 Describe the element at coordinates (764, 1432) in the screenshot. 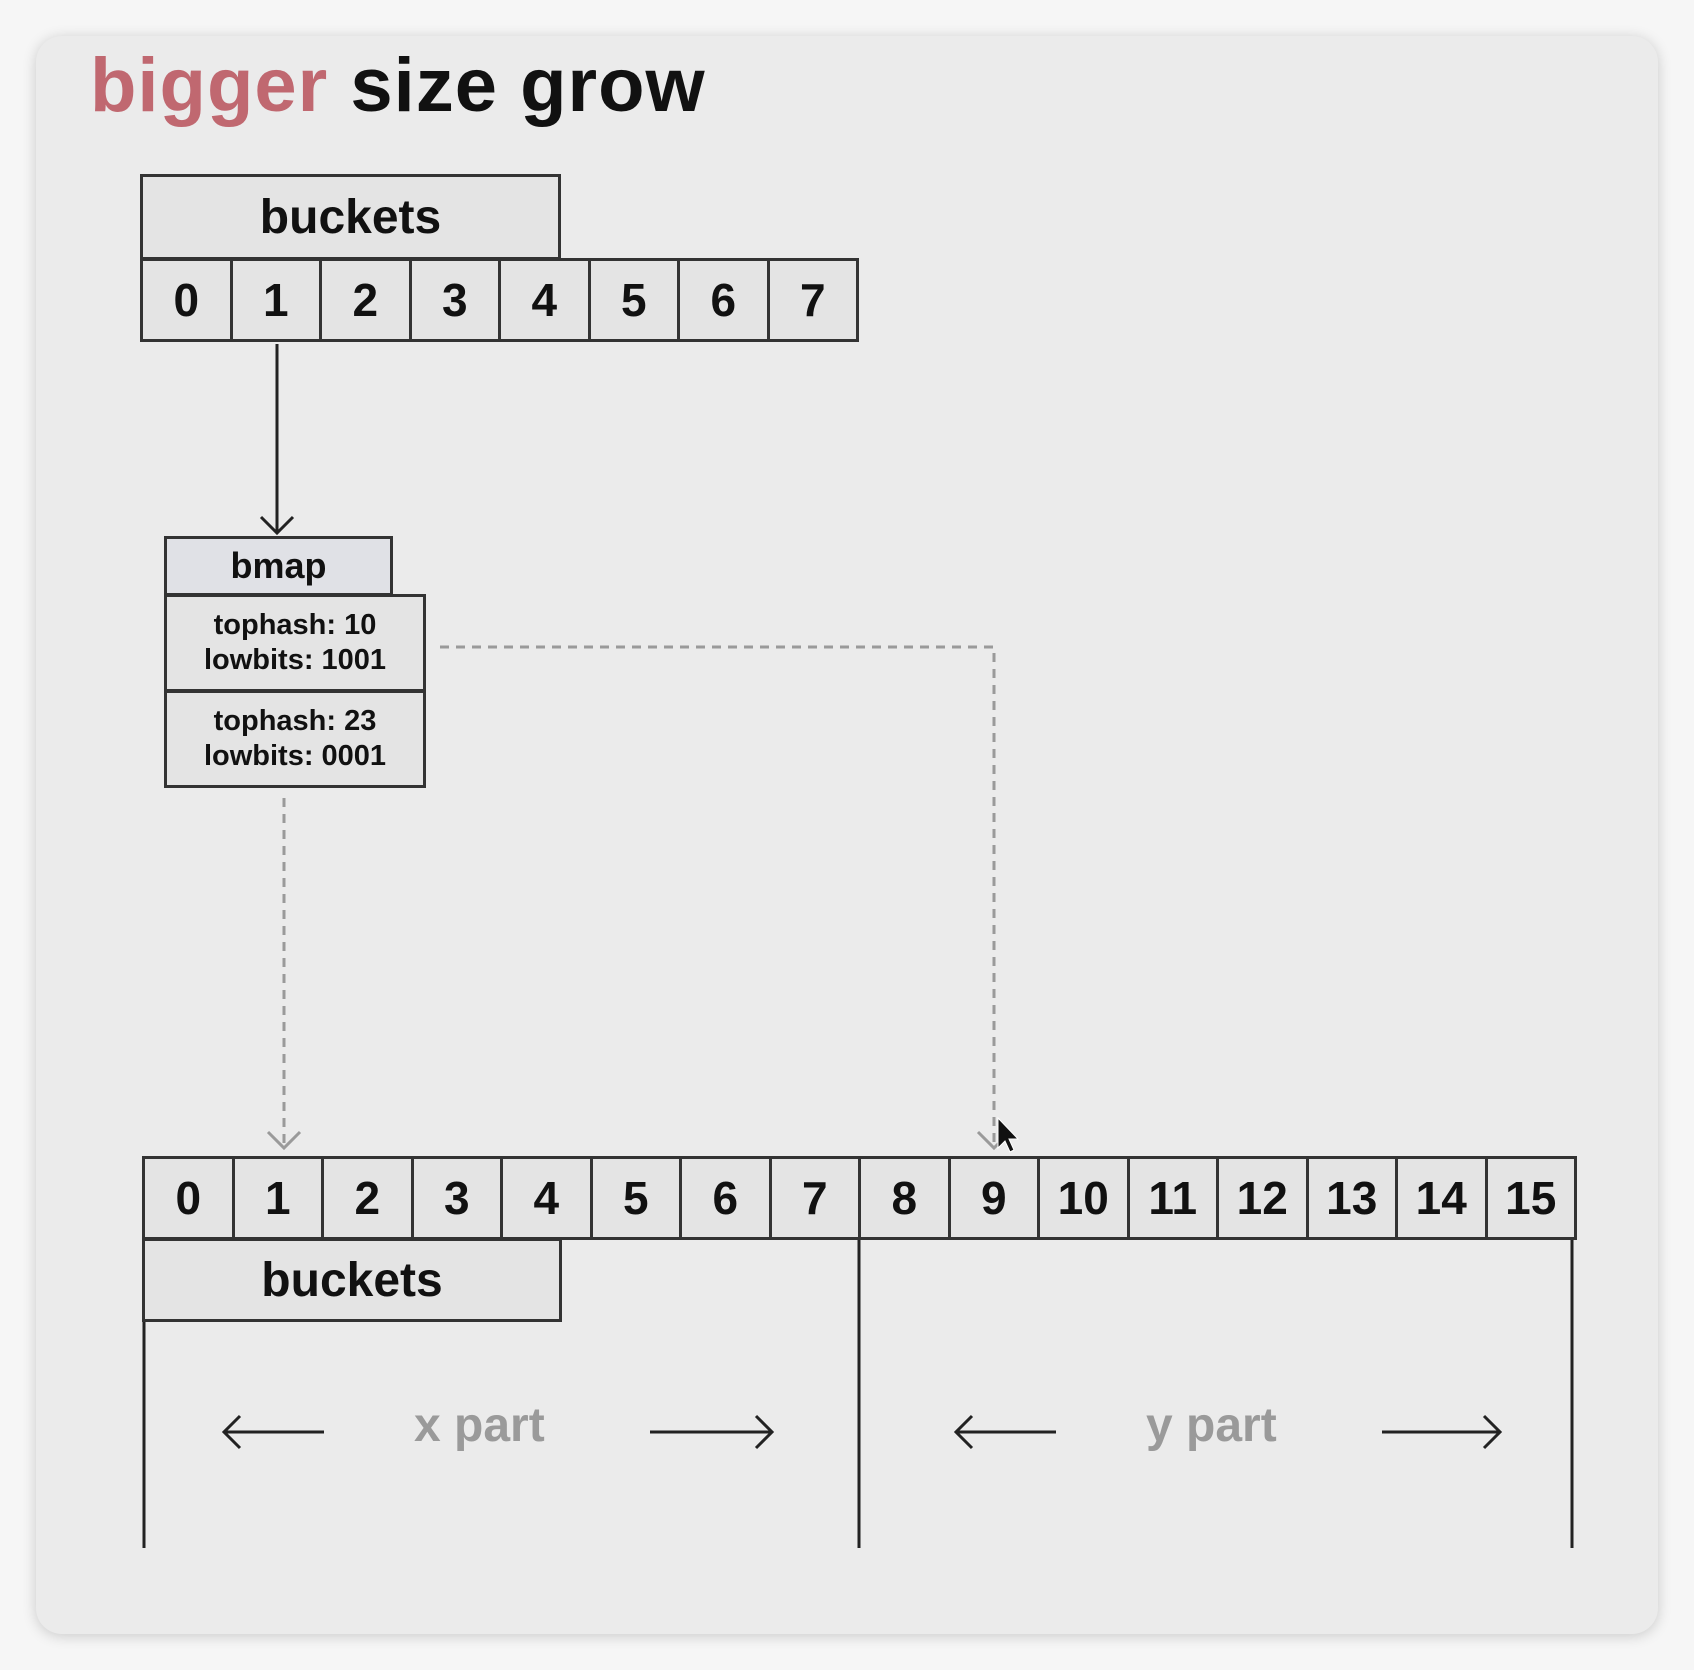

I see `x-part-right-arrowhead` at that location.